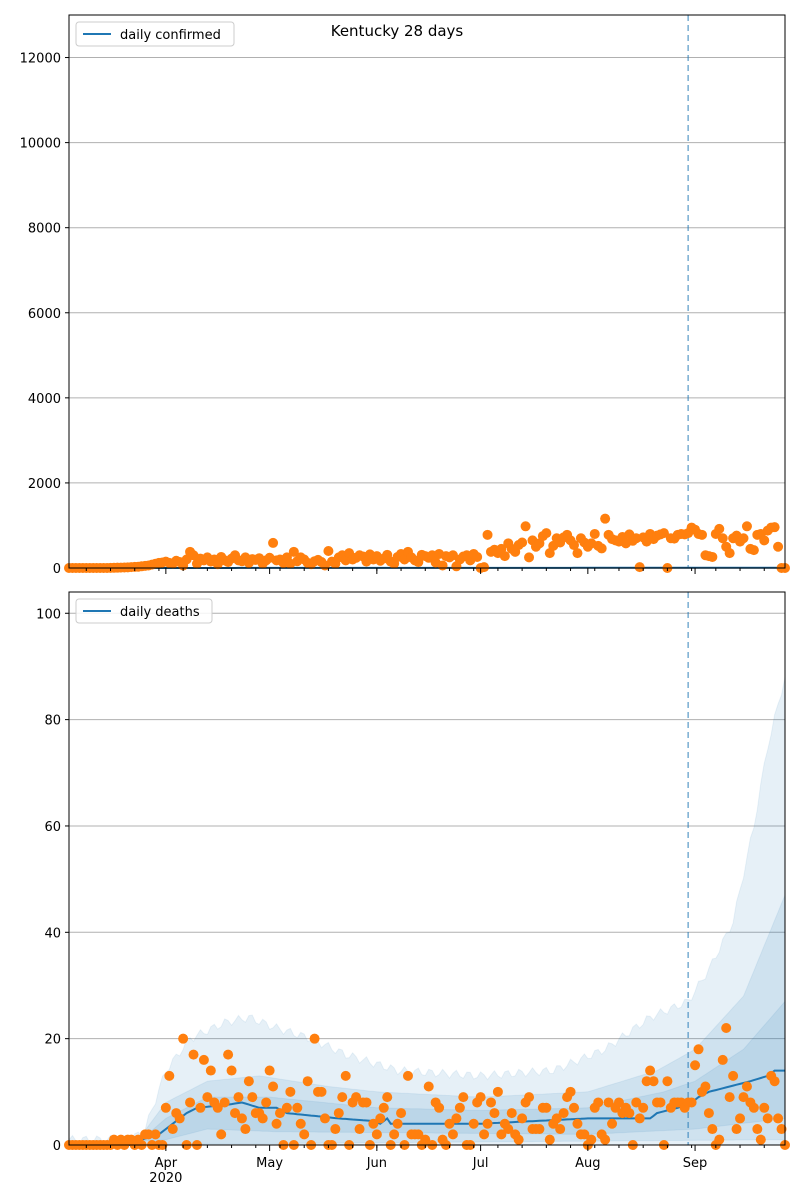  What do you see at coordinates (480, 1163) in the screenshot?
I see `x-tick-label: Jul` at bounding box center [480, 1163].